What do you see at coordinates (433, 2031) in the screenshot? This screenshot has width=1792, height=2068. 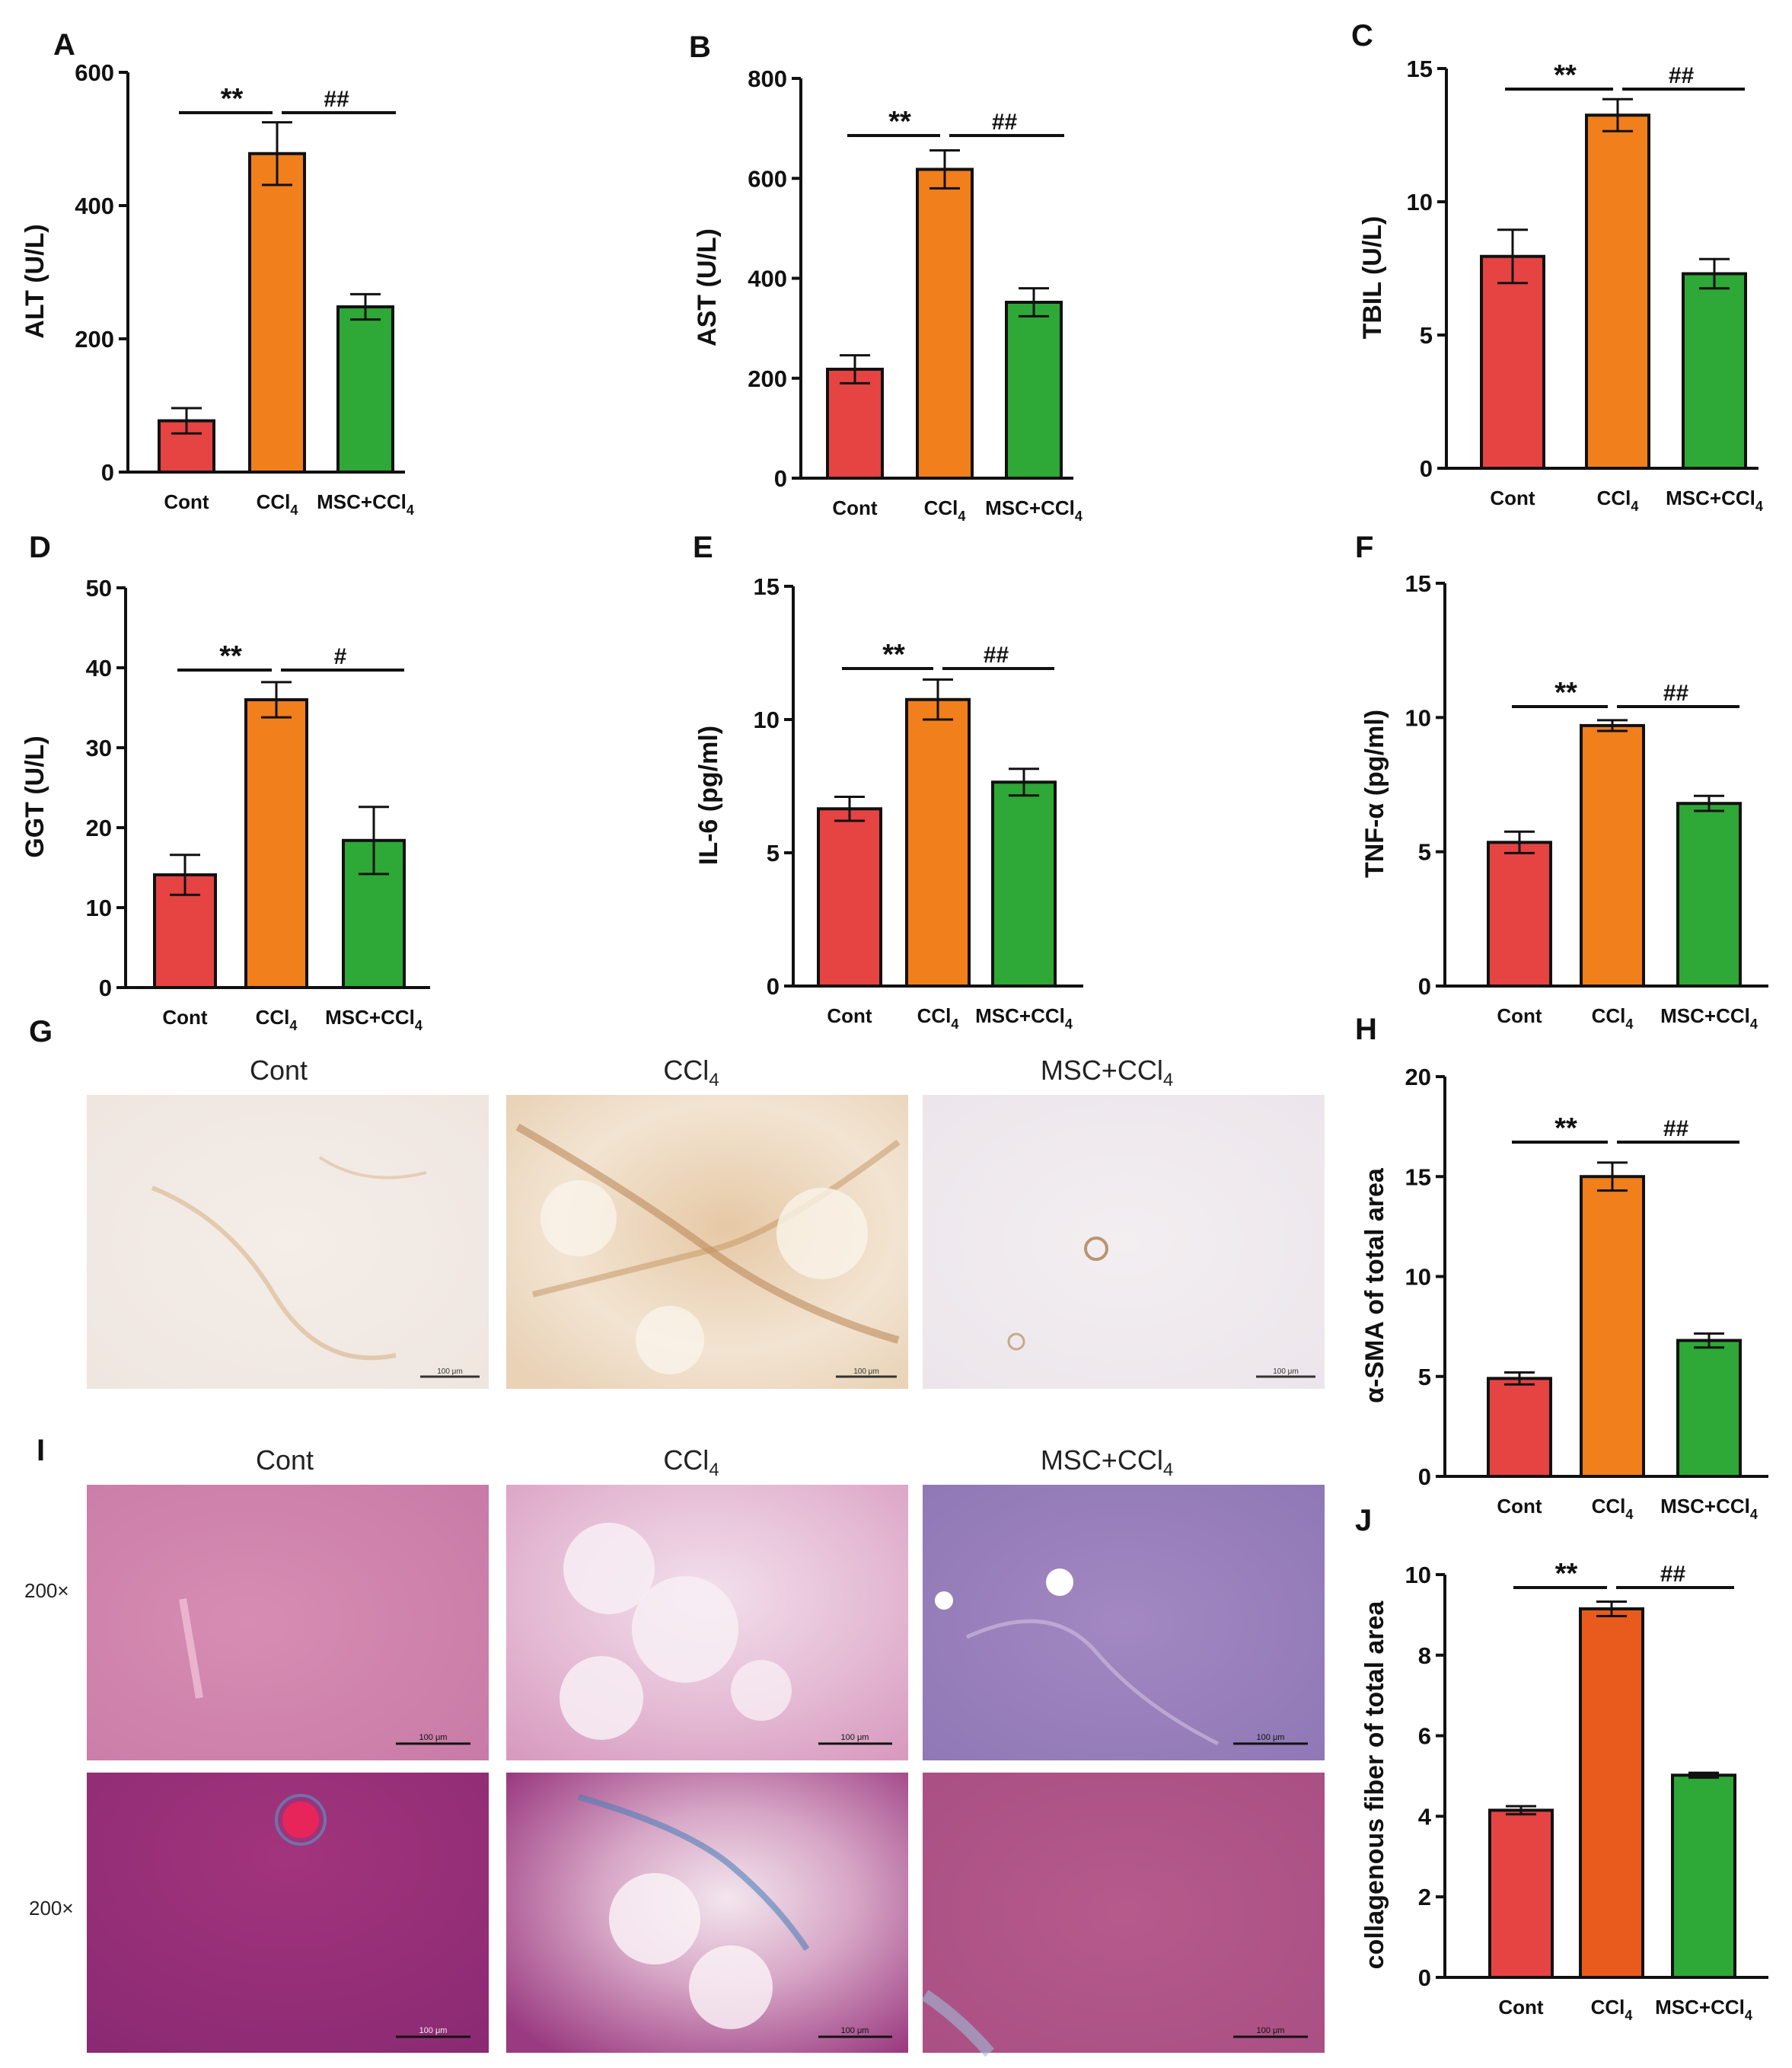 I see `scale-bar-label-mt-cont: 100 μm` at bounding box center [433, 2031].